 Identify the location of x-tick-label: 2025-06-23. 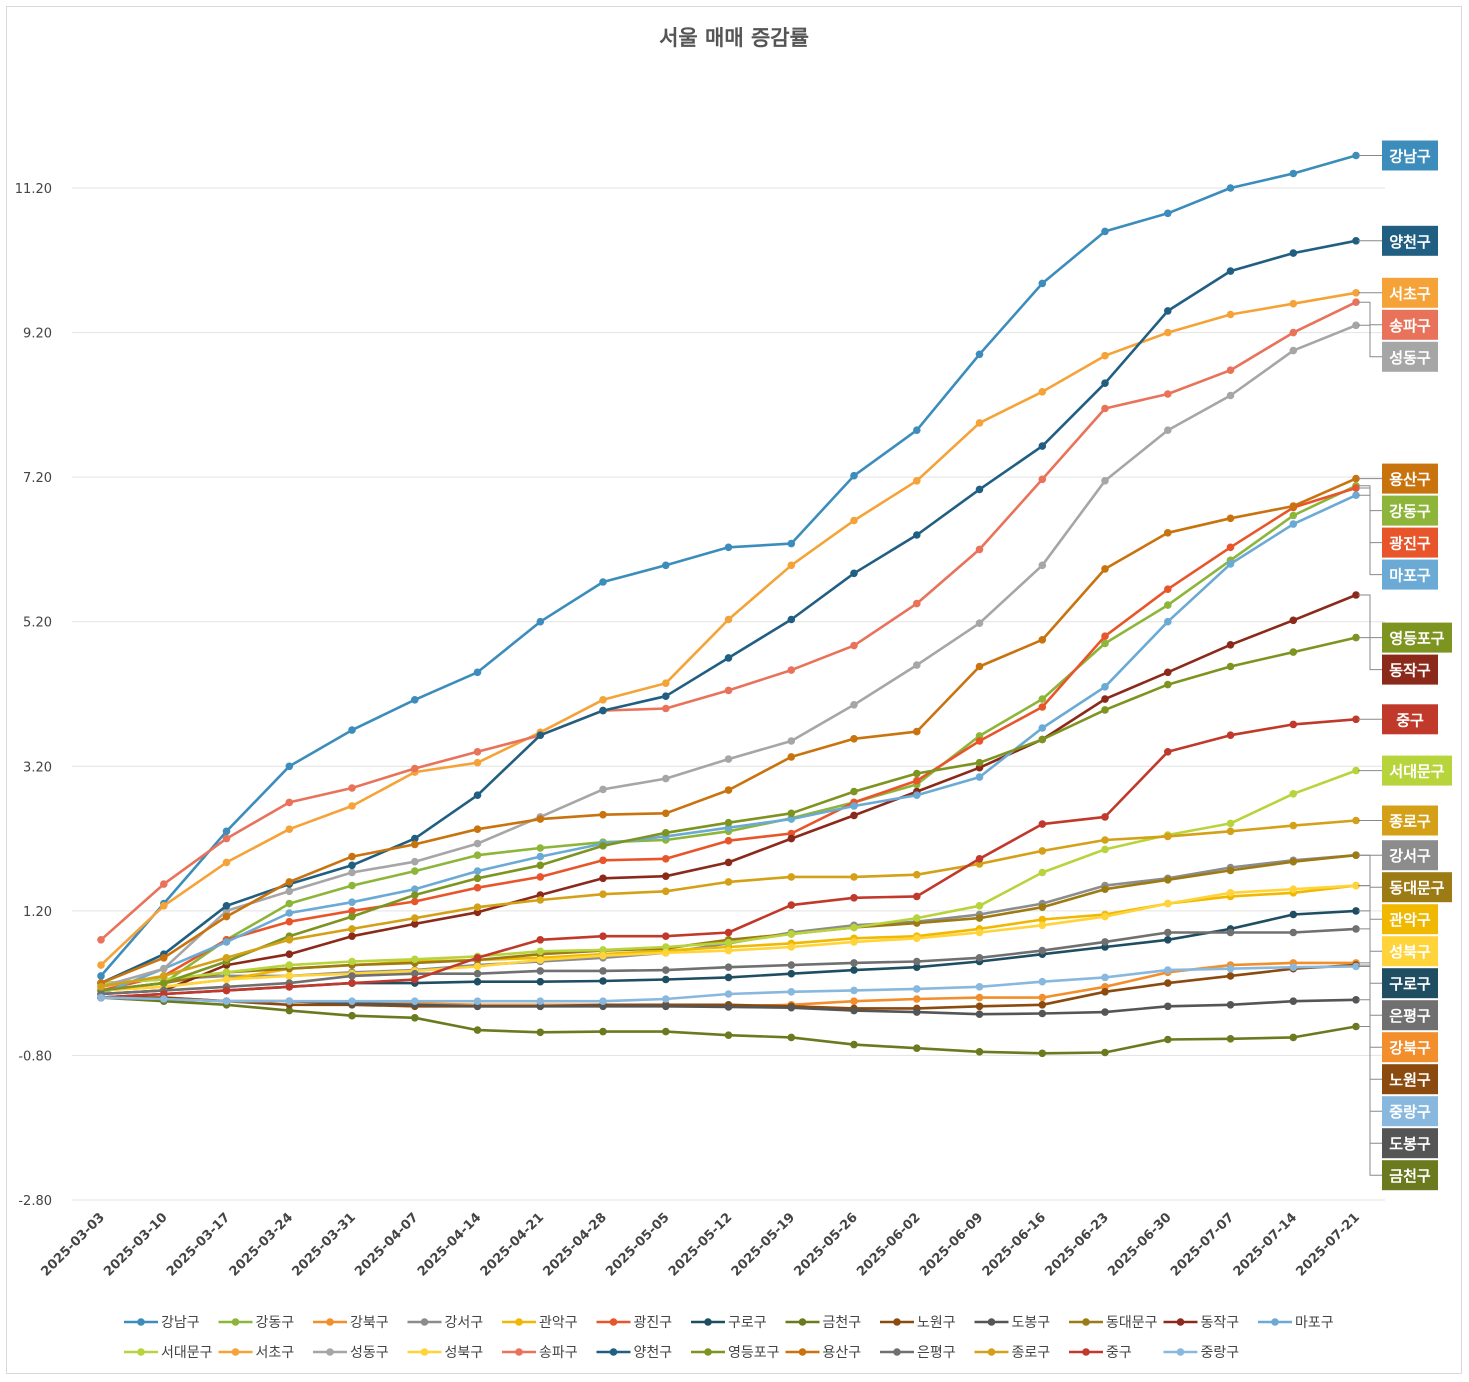
(1076, 1244).